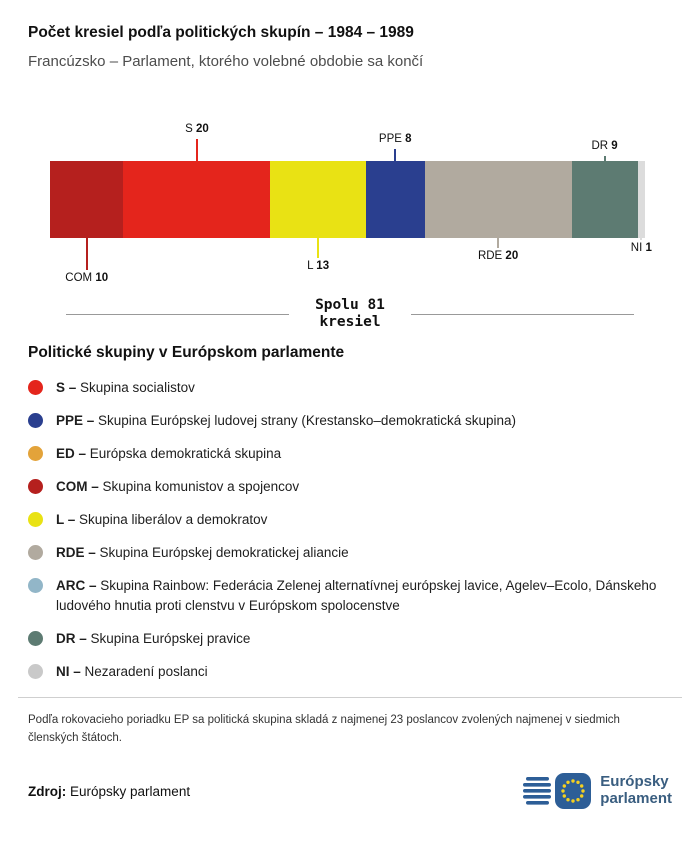  What do you see at coordinates (318, 199) in the screenshot?
I see `bar-segment-l` at bounding box center [318, 199].